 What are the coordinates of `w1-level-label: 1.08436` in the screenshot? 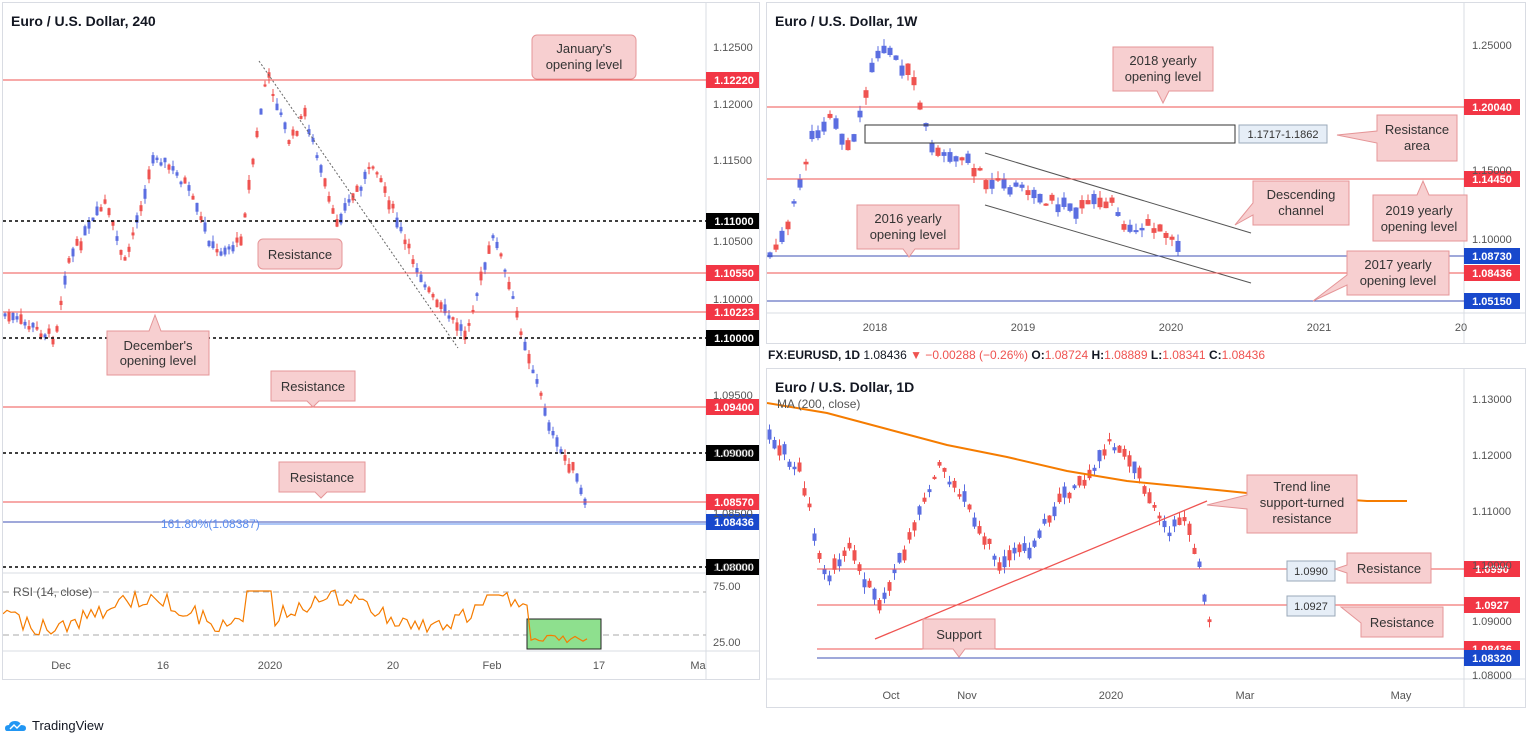 It's located at (1492, 274).